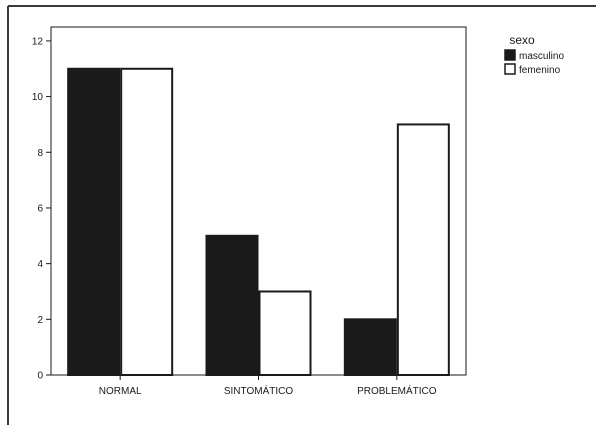 This screenshot has width=596, height=430. What do you see at coordinates (510, 69) in the screenshot?
I see `legend-swatch-femenino` at bounding box center [510, 69].